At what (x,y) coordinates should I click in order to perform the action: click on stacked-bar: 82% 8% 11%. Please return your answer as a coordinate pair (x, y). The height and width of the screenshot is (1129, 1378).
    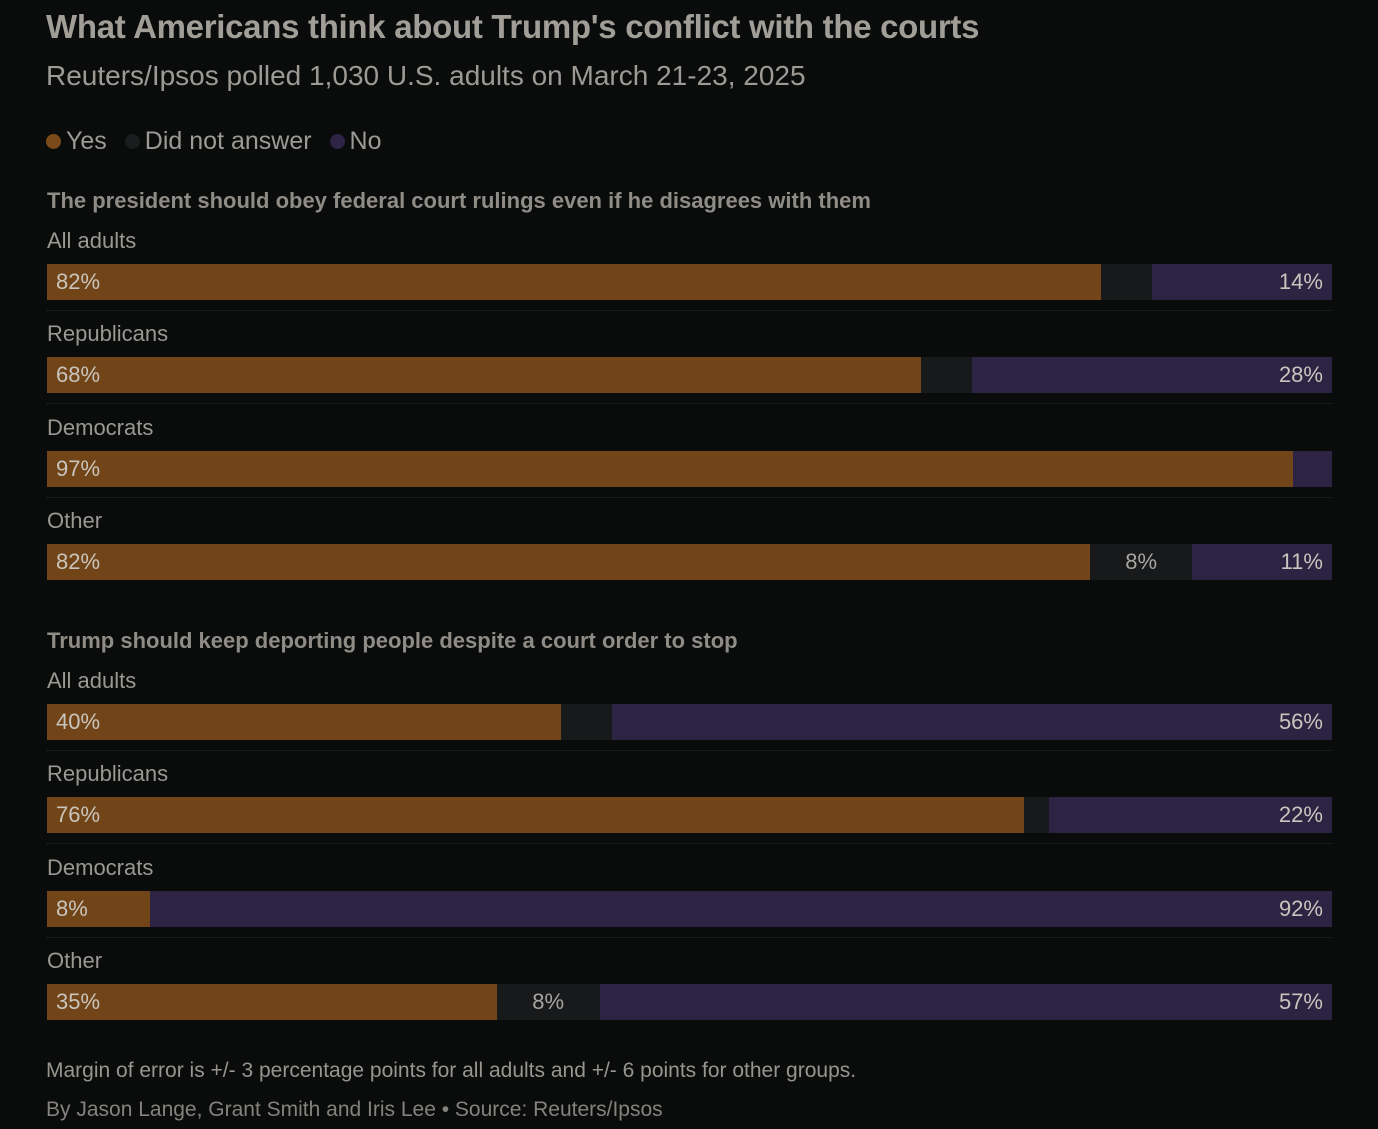
    Looking at the image, I should click on (689, 561).